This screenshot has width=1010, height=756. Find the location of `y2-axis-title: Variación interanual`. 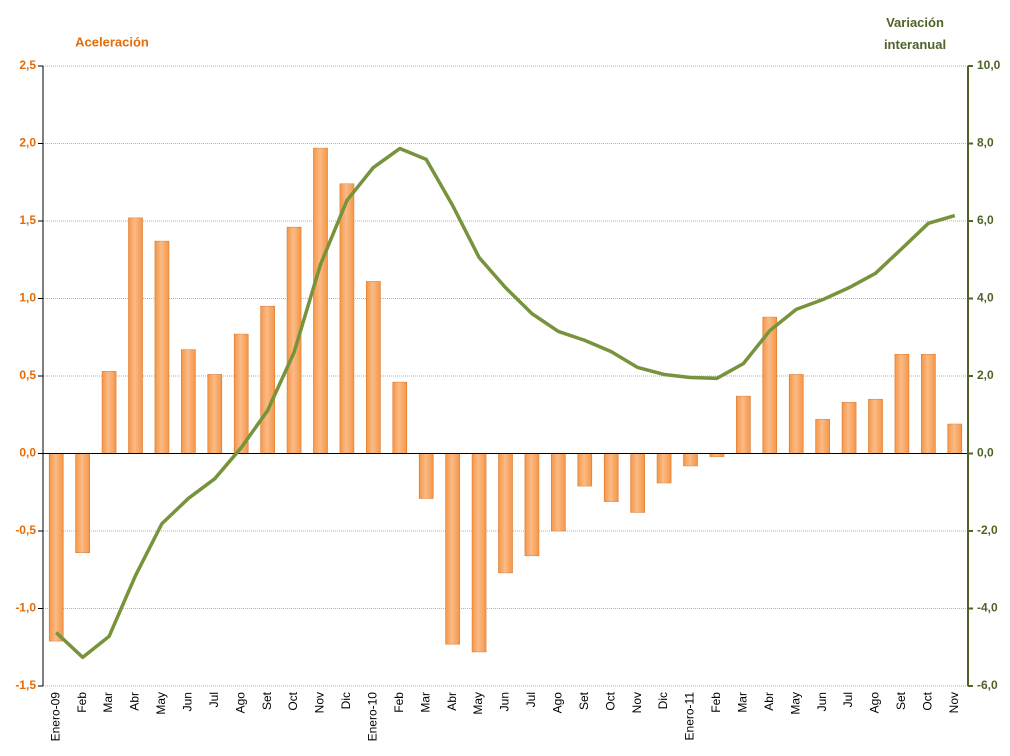

y2-axis-title: Variación interanual is located at coordinates (915, 33).